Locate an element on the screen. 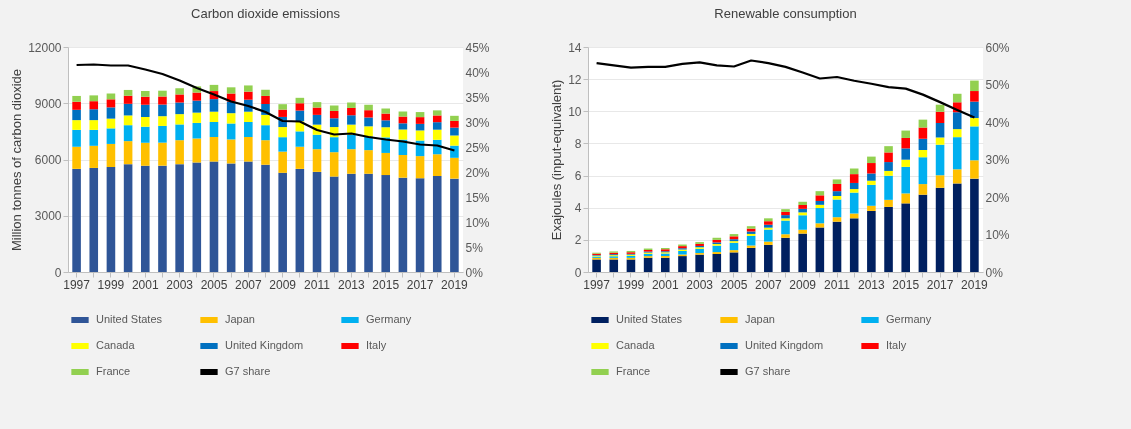 The image size is (1131, 429). y-tick-label: 12000 is located at coordinates (45, 47).